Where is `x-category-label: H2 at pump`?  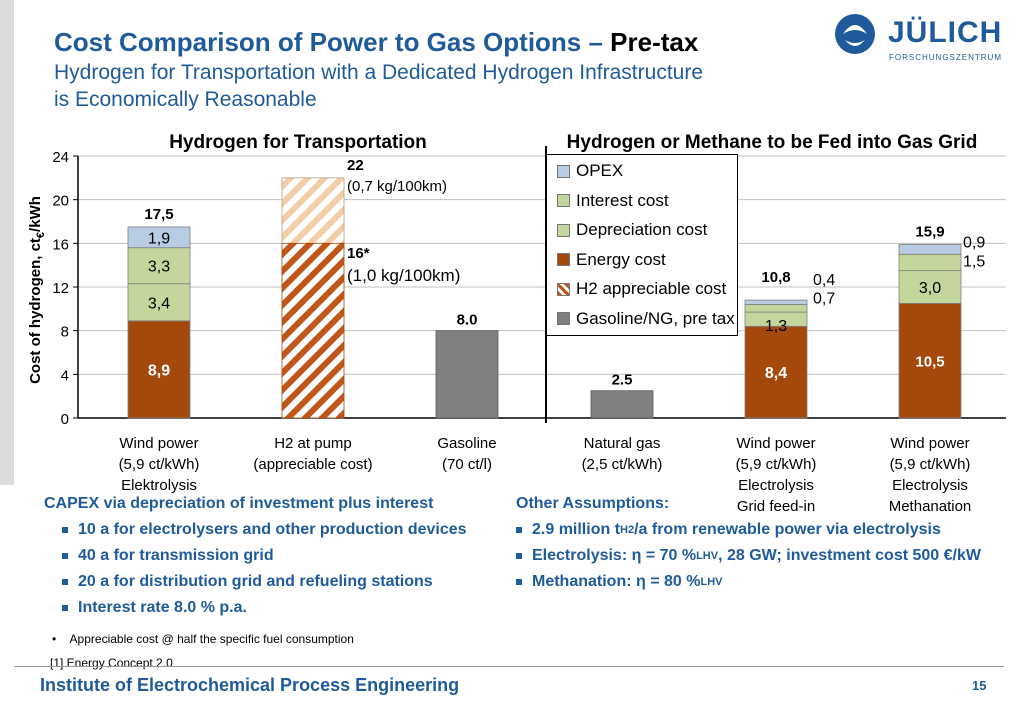 x-category-label: H2 at pump is located at coordinates (313, 443).